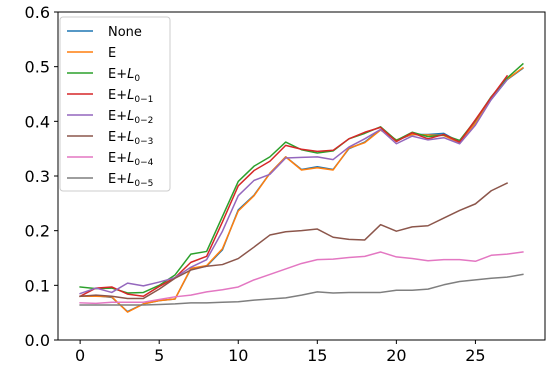 The height and width of the screenshot is (374, 553). What do you see at coordinates (131, 159) in the screenshot?
I see `legend-label-6: E+L0−4` at bounding box center [131, 159].